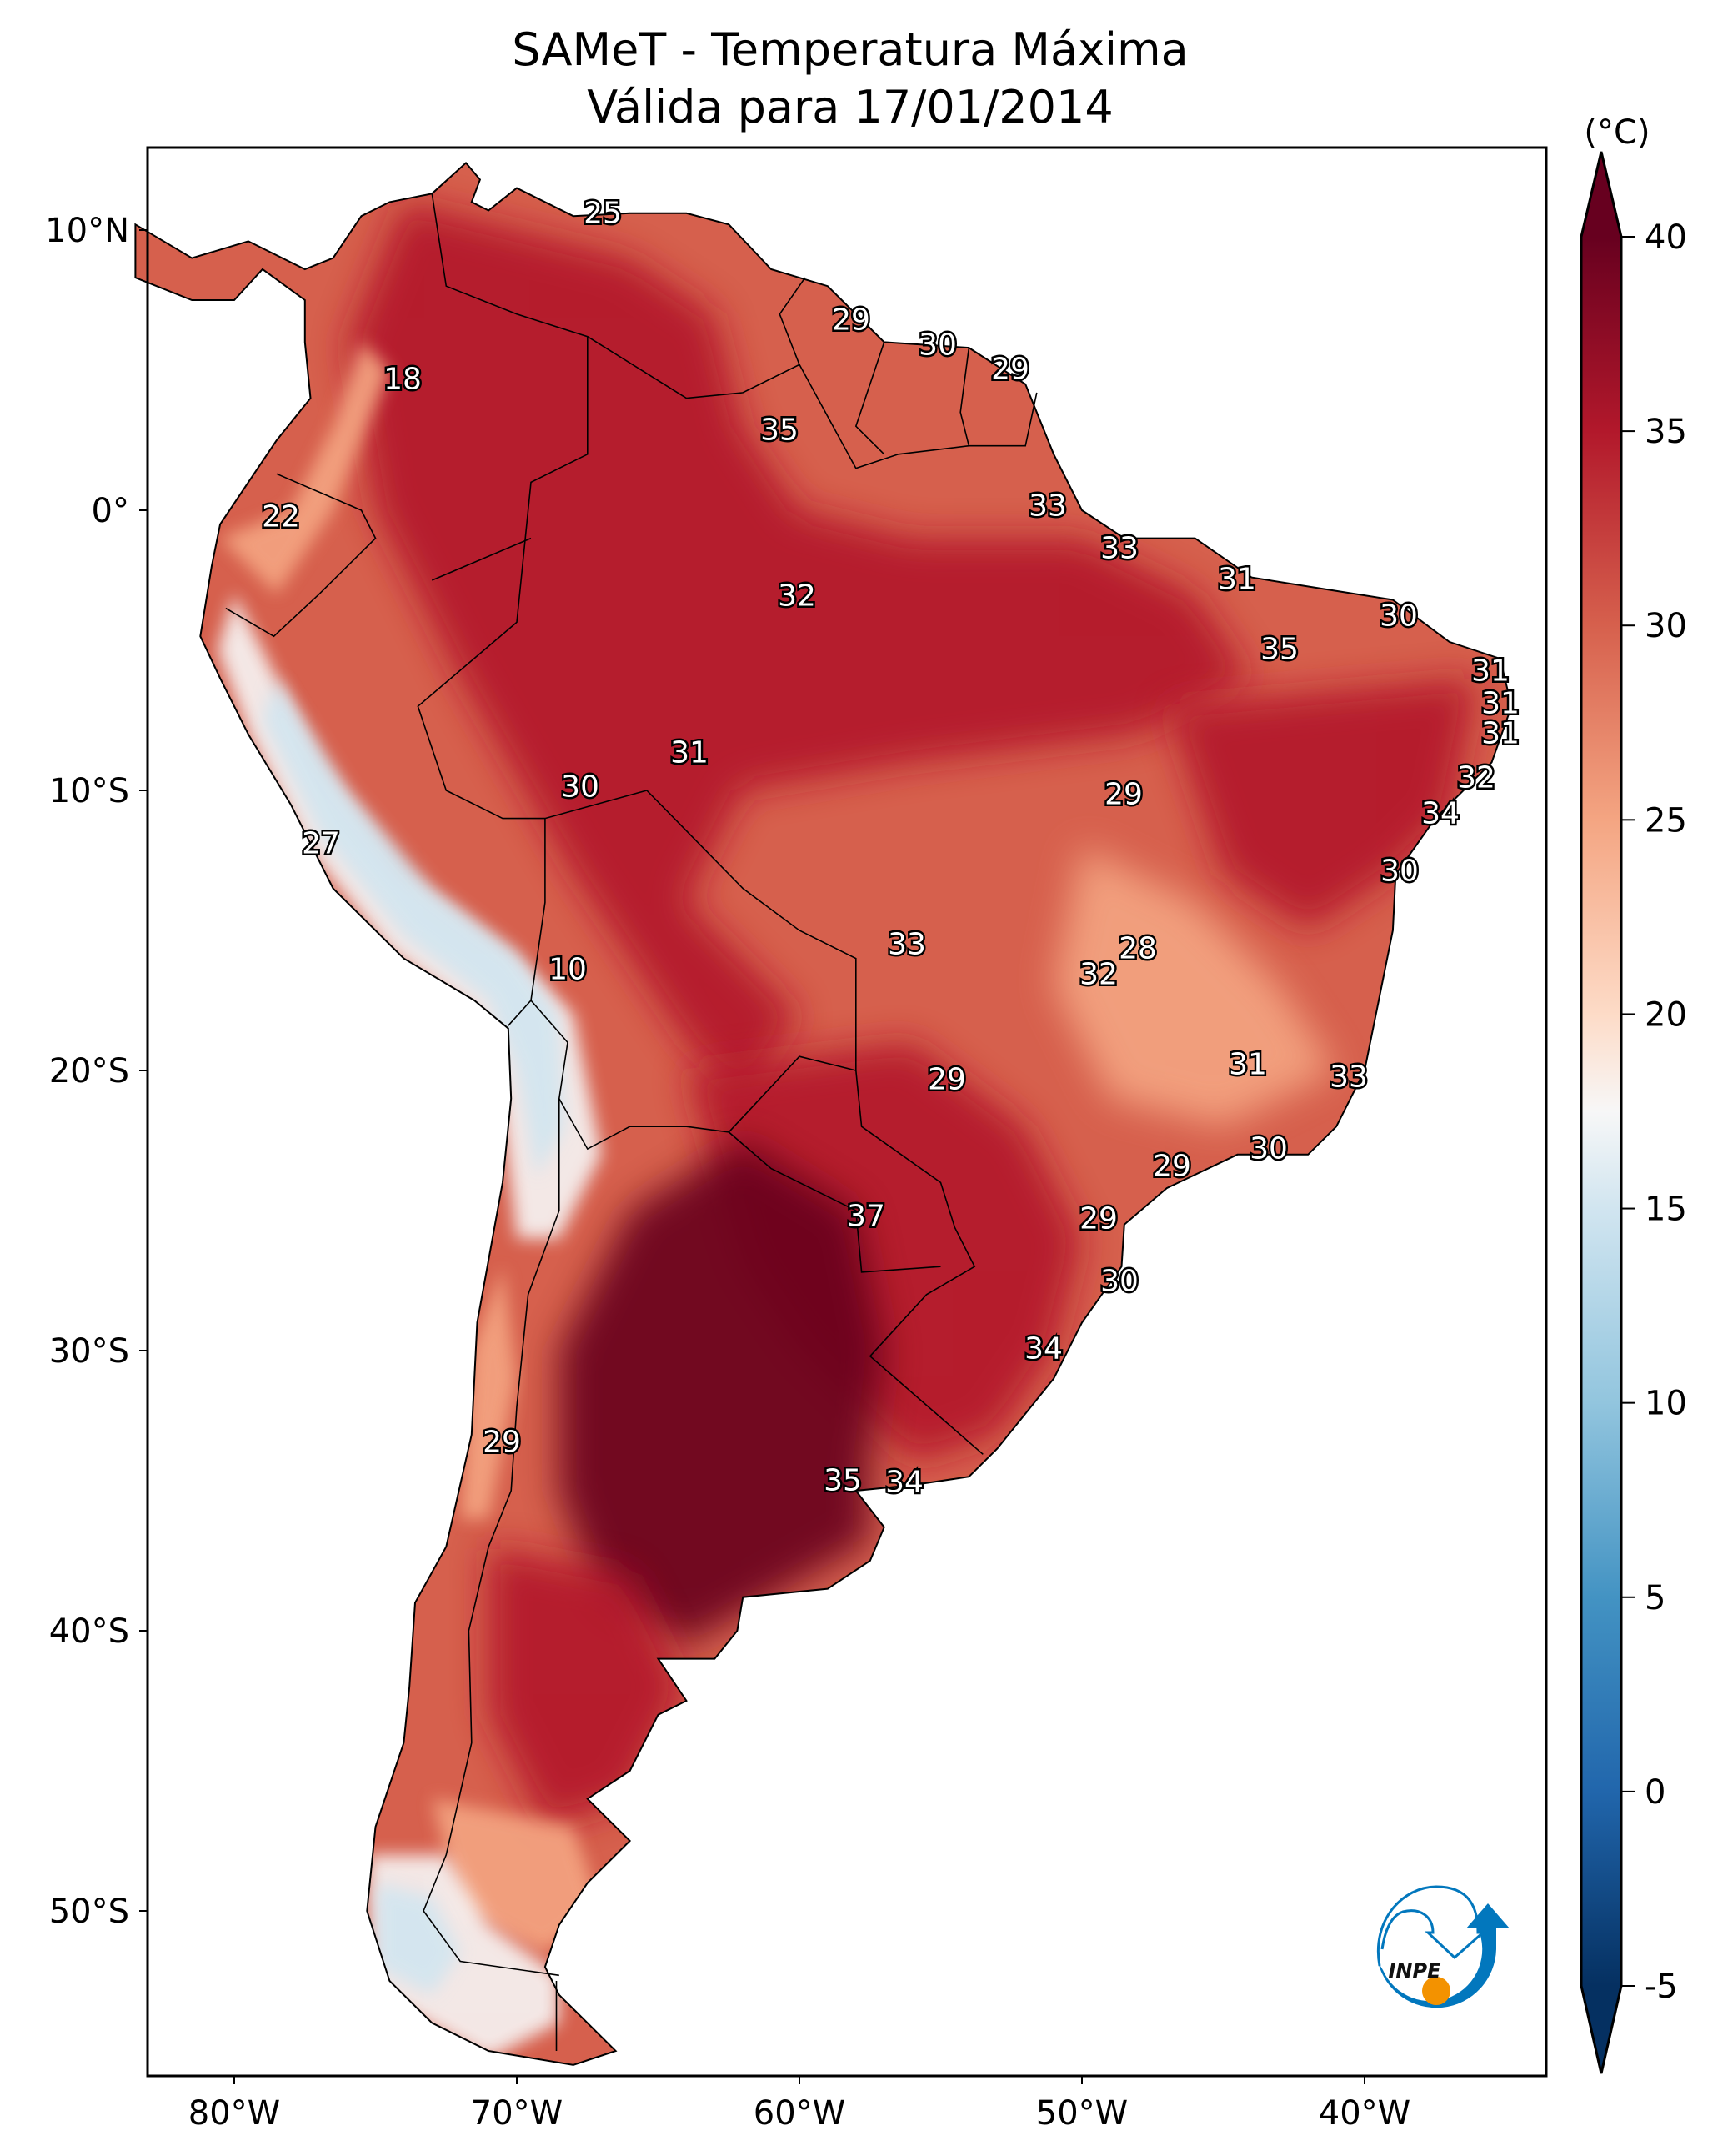 The width and height of the screenshot is (1723, 2156). What do you see at coordinates (1634, 1093) in the screenshot?
I see `colorbar: (°C) 40 35 30 25 20 15 10 5 0 -5` at bounding box center [1634, 1093].